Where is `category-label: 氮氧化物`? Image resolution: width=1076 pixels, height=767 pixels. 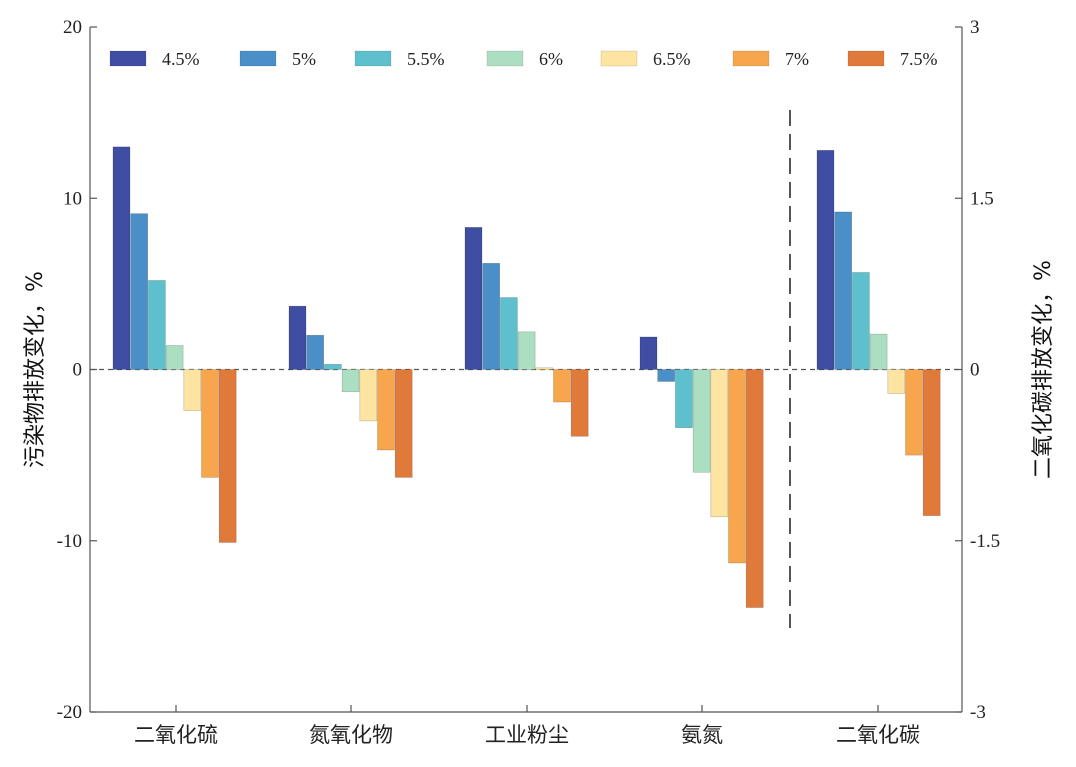 category-label: 氮氧化物 is located at coordinates (351, 735).